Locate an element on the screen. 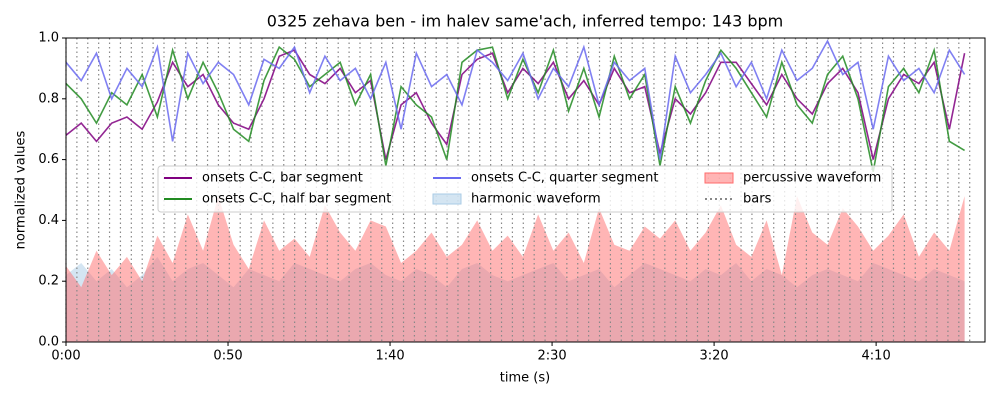  x-tick-label: 0:50 is located at coordinates (227, 356).